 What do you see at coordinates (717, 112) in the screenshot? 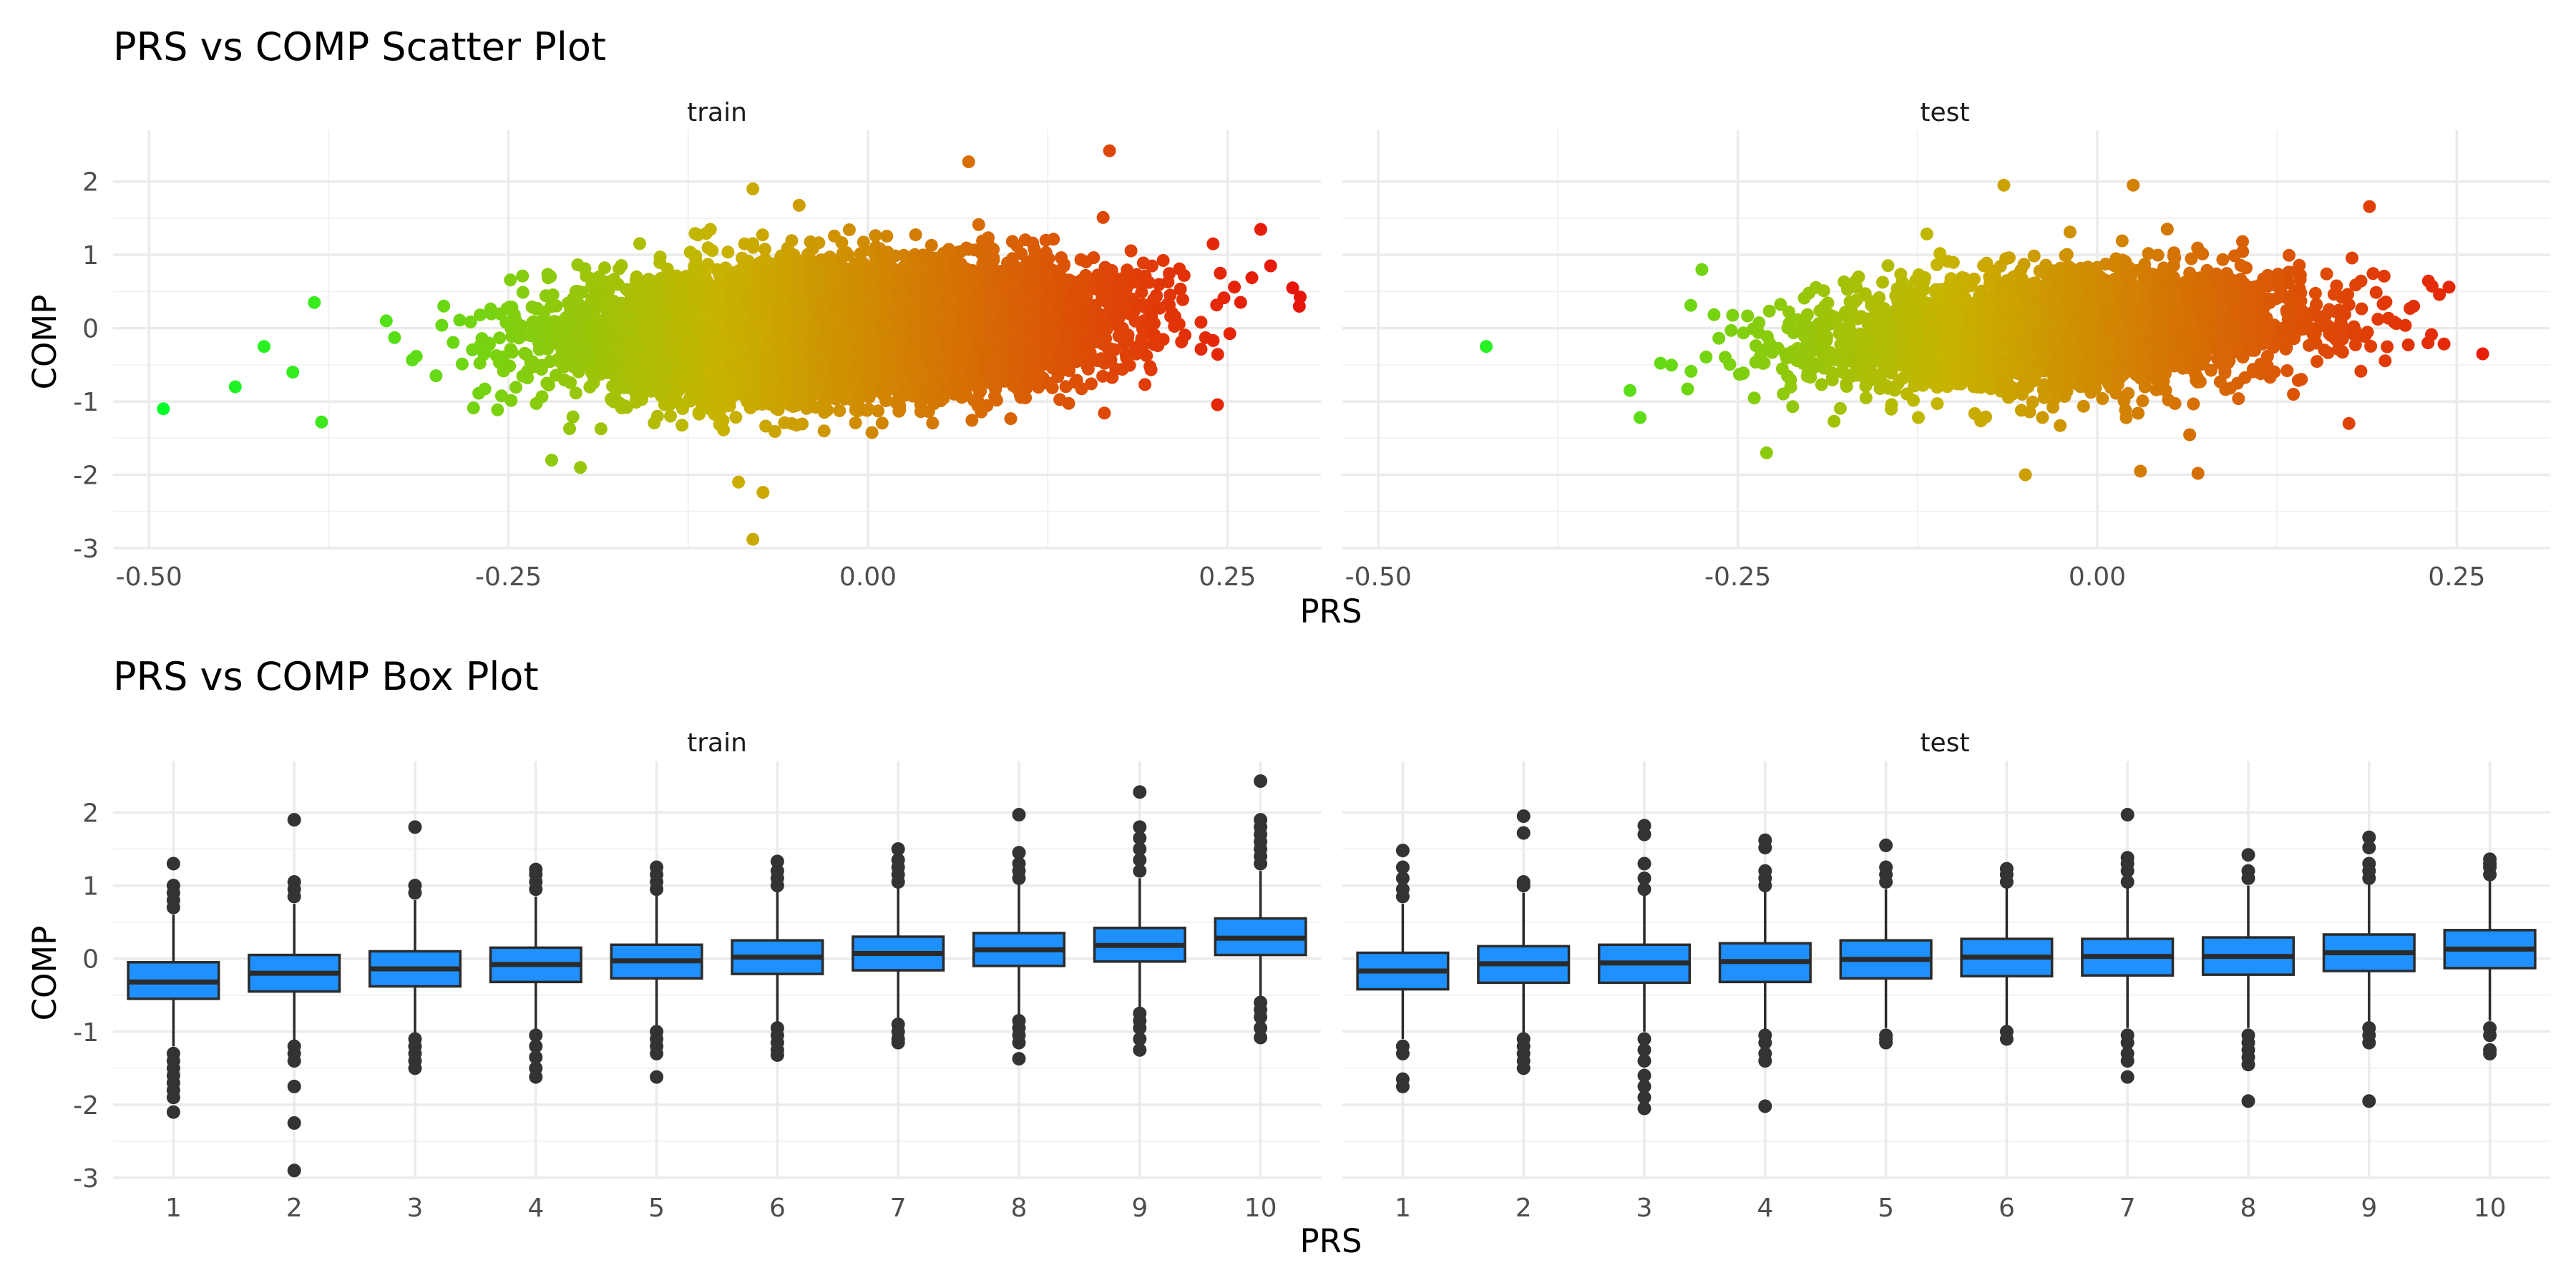
I see `scatter-strip-train: train` at bounding box center [717, 112].